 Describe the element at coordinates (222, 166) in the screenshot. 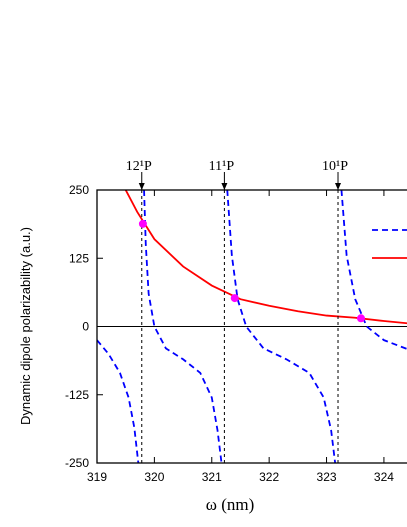

I see `annotation-label: 11¹P` at that location.